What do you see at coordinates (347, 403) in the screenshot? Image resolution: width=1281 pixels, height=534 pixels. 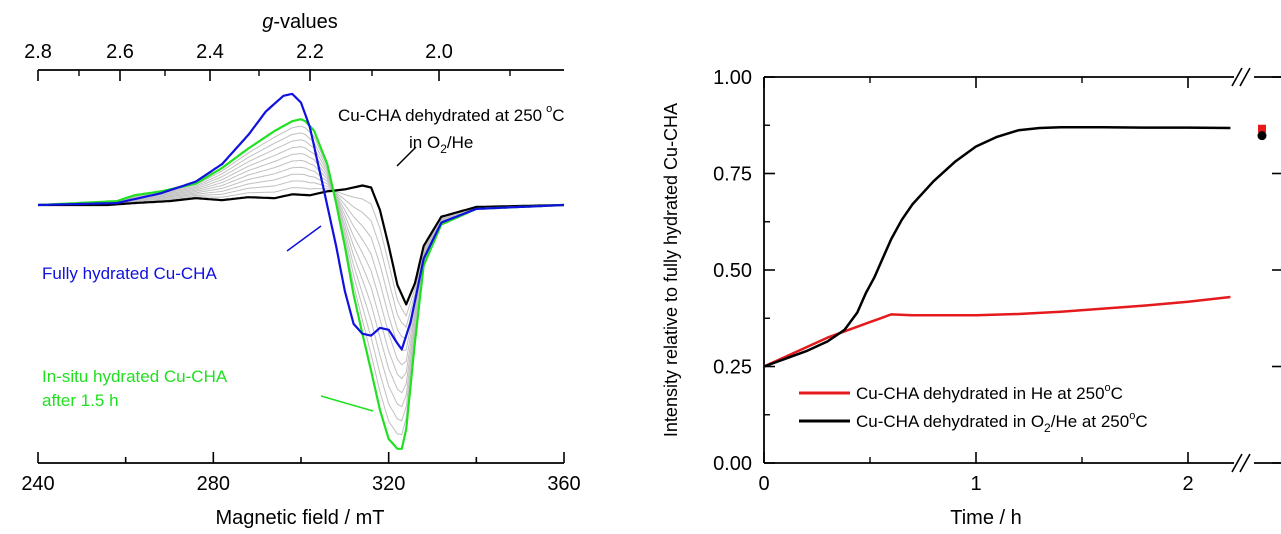 I see `insitu-pointer` at bounding box center [347, 403].